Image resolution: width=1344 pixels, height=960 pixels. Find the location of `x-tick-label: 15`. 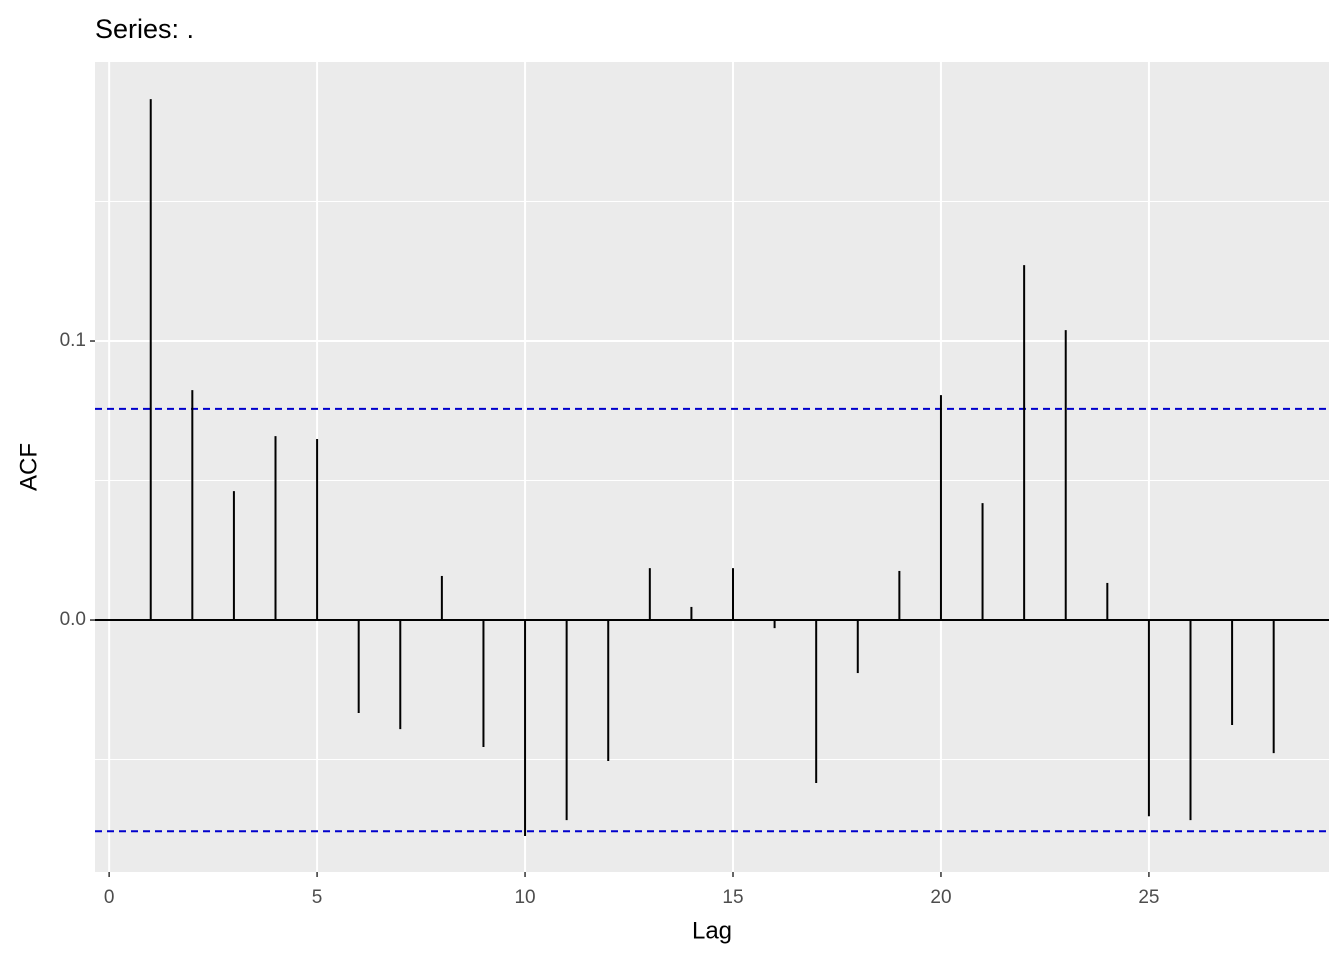

x-tick-label: 15 is located at coordinates (732, 897).